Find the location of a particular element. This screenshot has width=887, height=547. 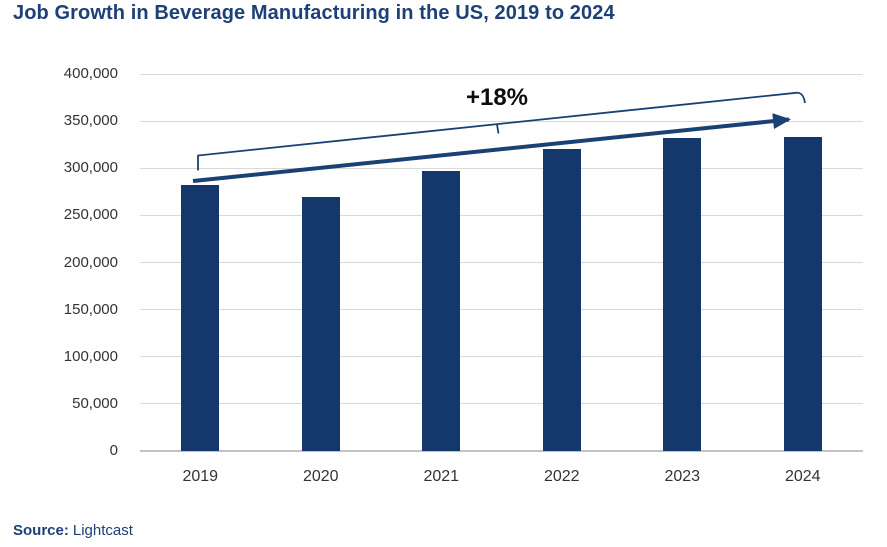

growth-percent-label: +18% is located at coordinates (497, 97).